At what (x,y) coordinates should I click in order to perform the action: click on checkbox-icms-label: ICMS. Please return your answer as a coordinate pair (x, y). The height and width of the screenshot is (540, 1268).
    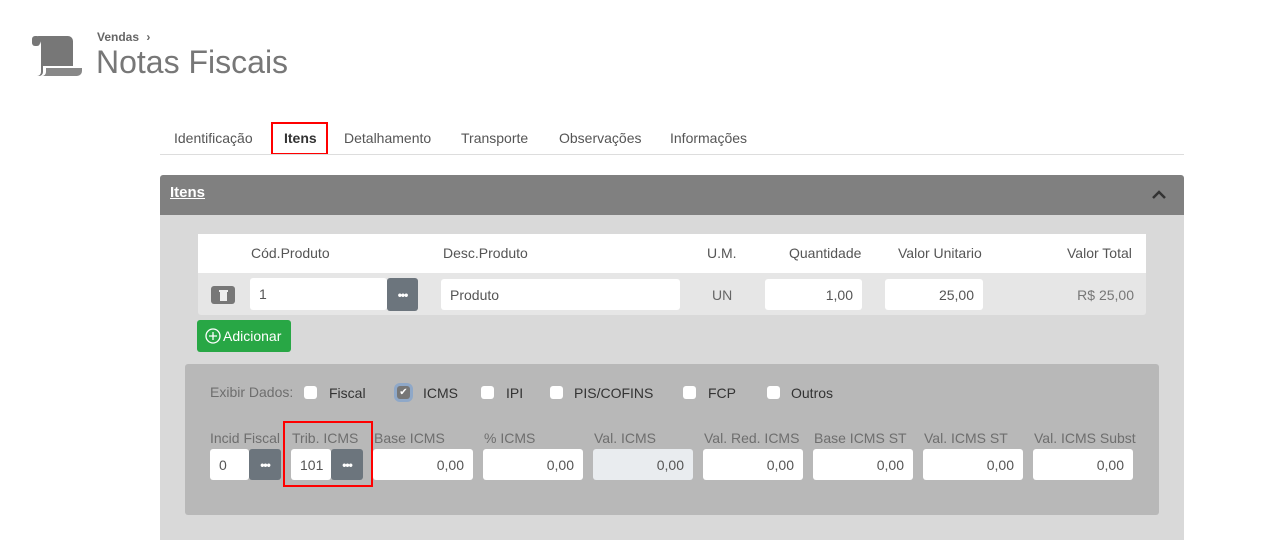
    Looking at the image, I should click on (440, 393).